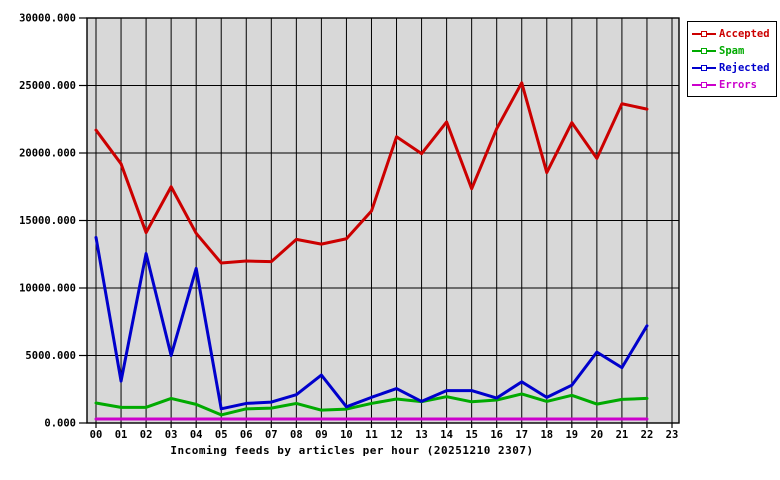 This screenshot has width=780, height=480. Describe the element at coordinates (47, 154) in the screenshot. I see `y-tick-label: 20000.000` at that location.